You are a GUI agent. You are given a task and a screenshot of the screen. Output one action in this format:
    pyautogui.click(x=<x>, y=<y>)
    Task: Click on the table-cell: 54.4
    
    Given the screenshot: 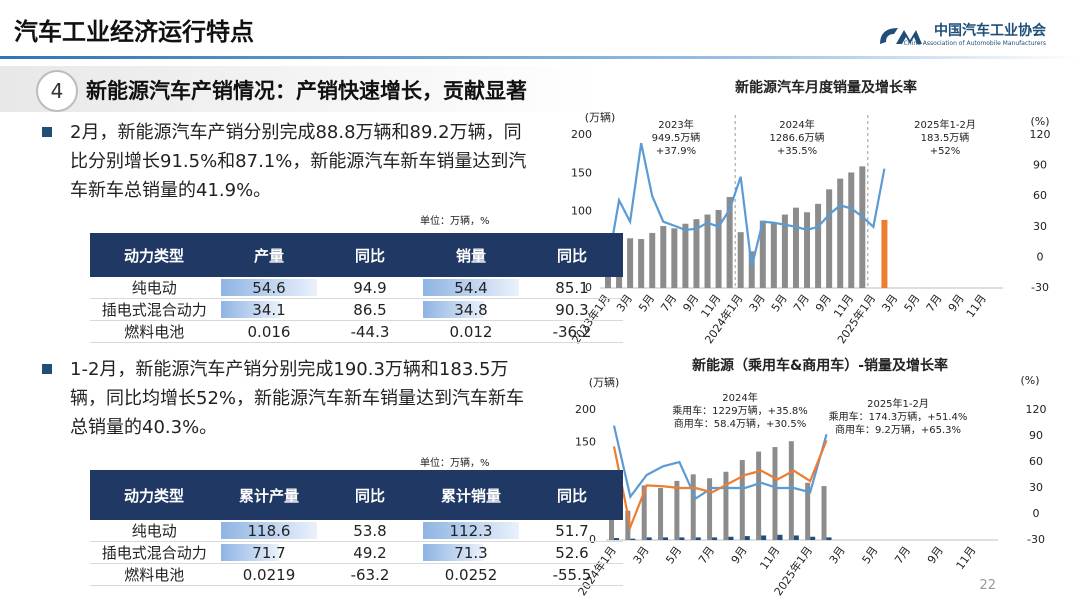 What is the action you would take?
    pyautogui.click(x=471, y=288)
    